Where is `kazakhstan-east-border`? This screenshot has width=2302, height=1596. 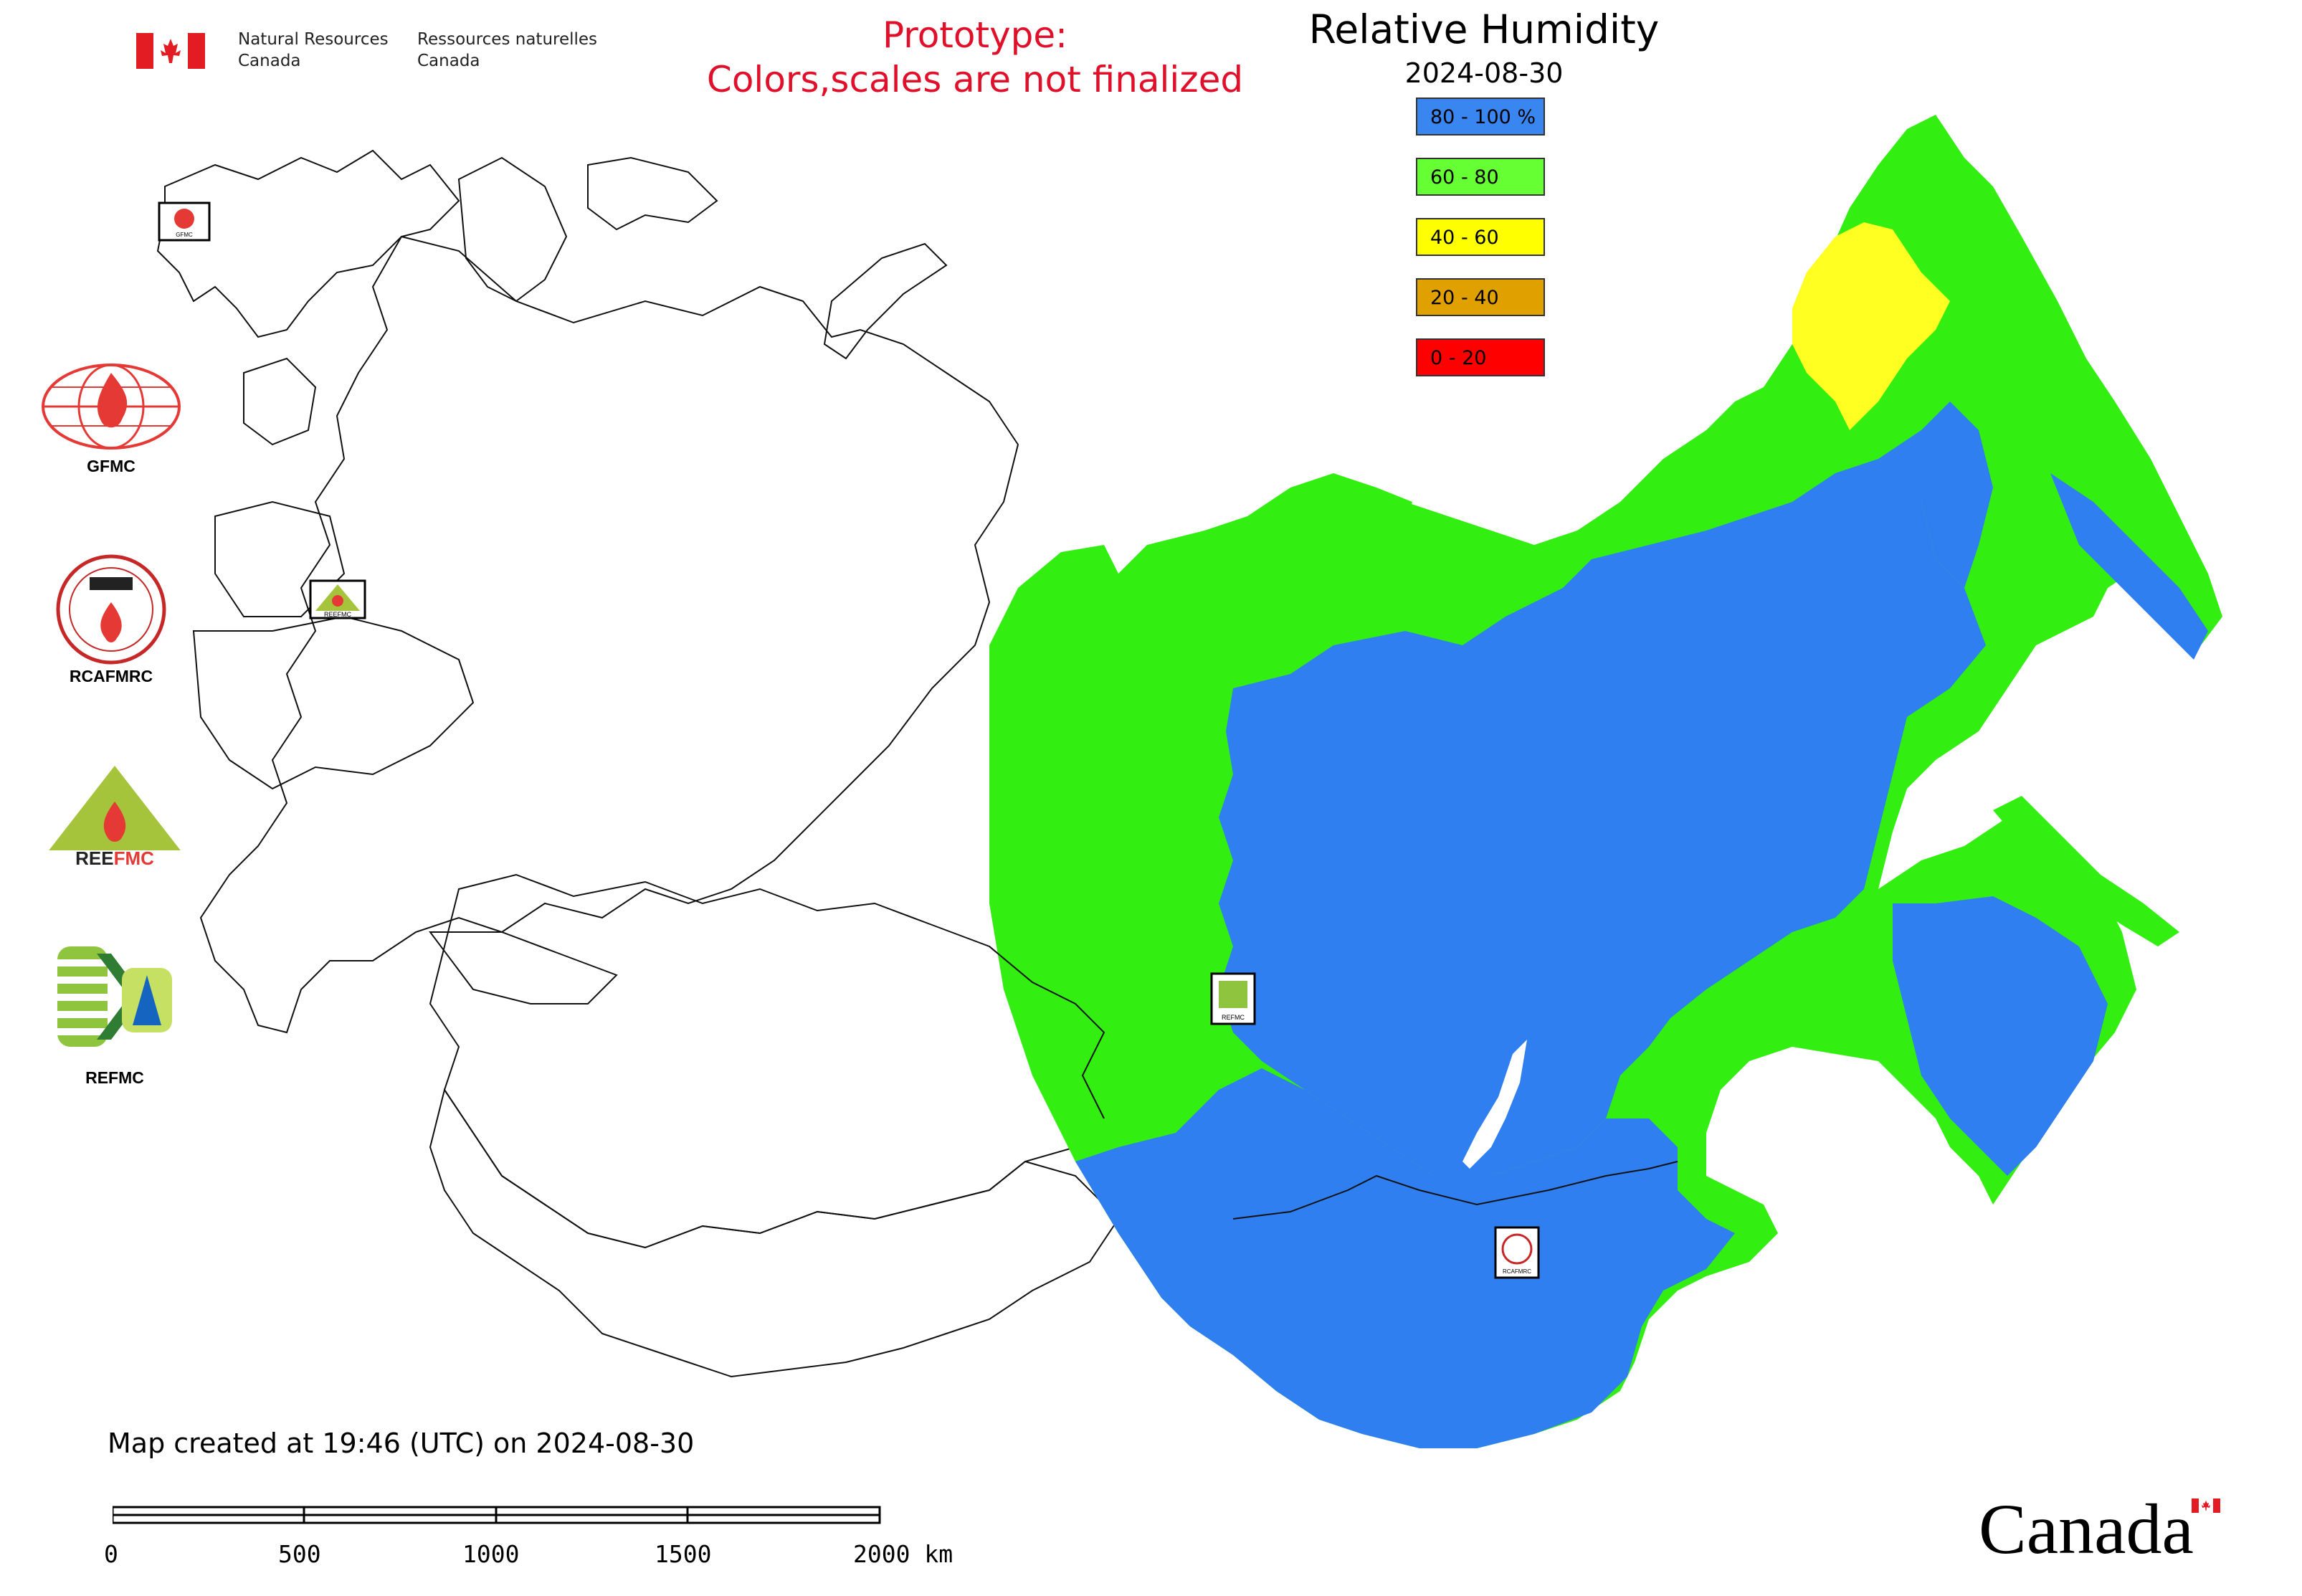
kazakhstan-east-border is located at coordinates (1047, 1032).